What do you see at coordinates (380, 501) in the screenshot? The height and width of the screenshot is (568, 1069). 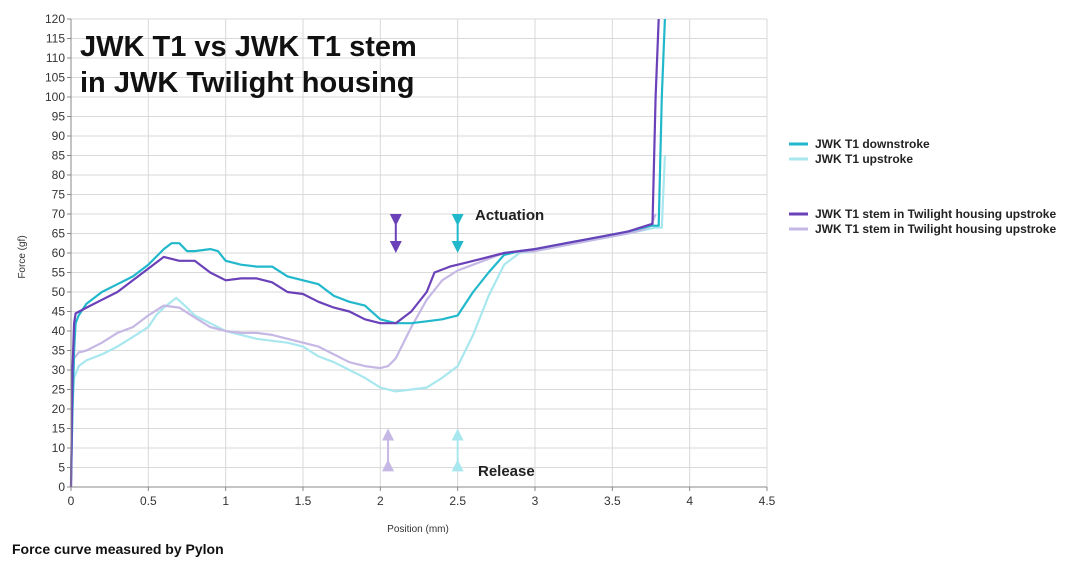 I see `x-tick-label: 2` at bounding box center [380, 501].